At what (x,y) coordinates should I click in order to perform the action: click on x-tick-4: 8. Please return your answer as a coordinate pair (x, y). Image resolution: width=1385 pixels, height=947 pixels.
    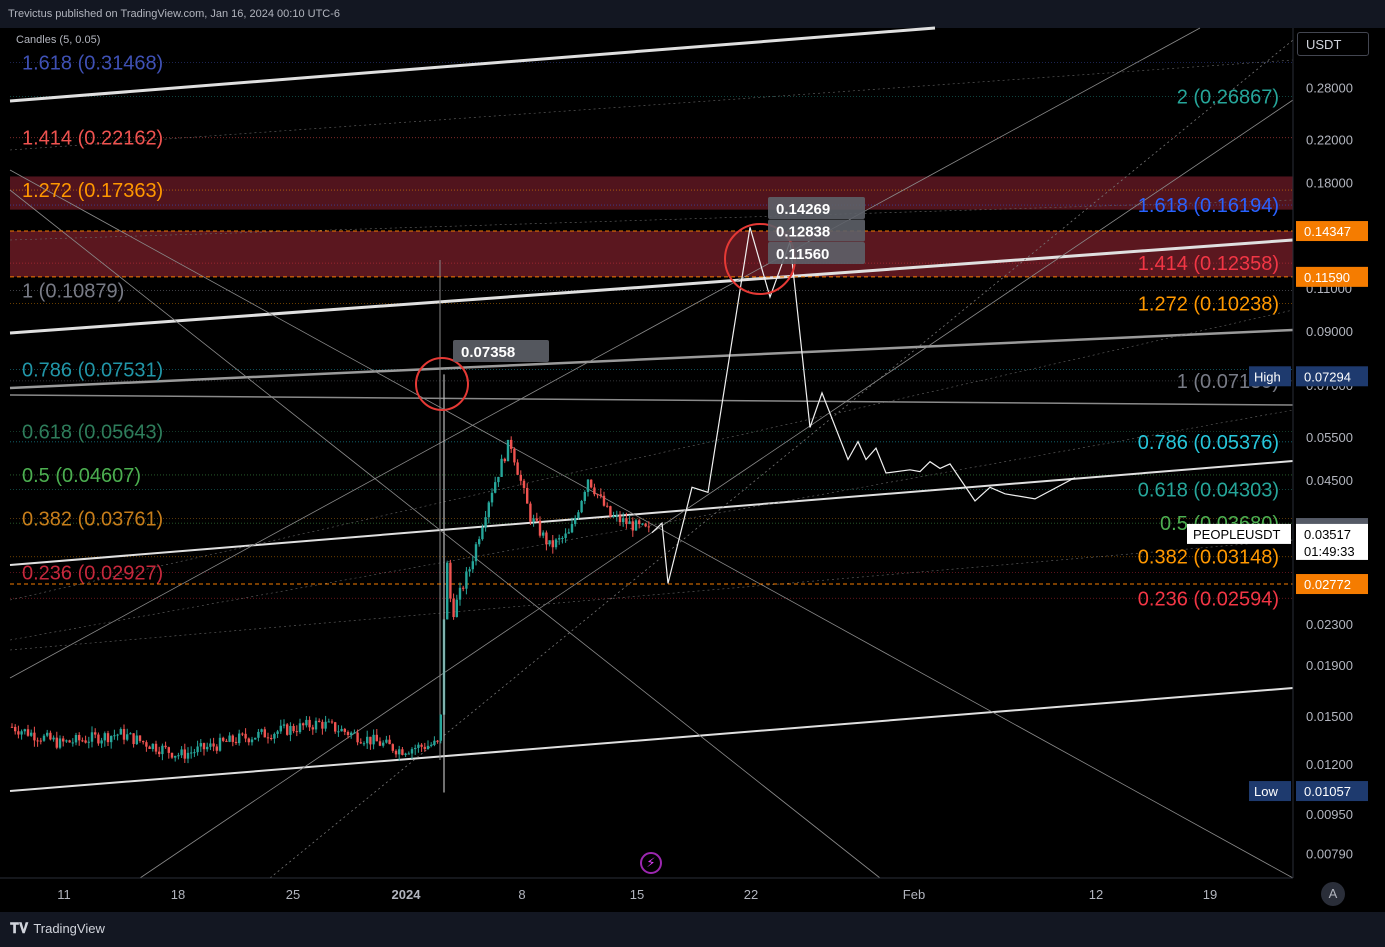
    Looking at the image, I should click on (521, 894).